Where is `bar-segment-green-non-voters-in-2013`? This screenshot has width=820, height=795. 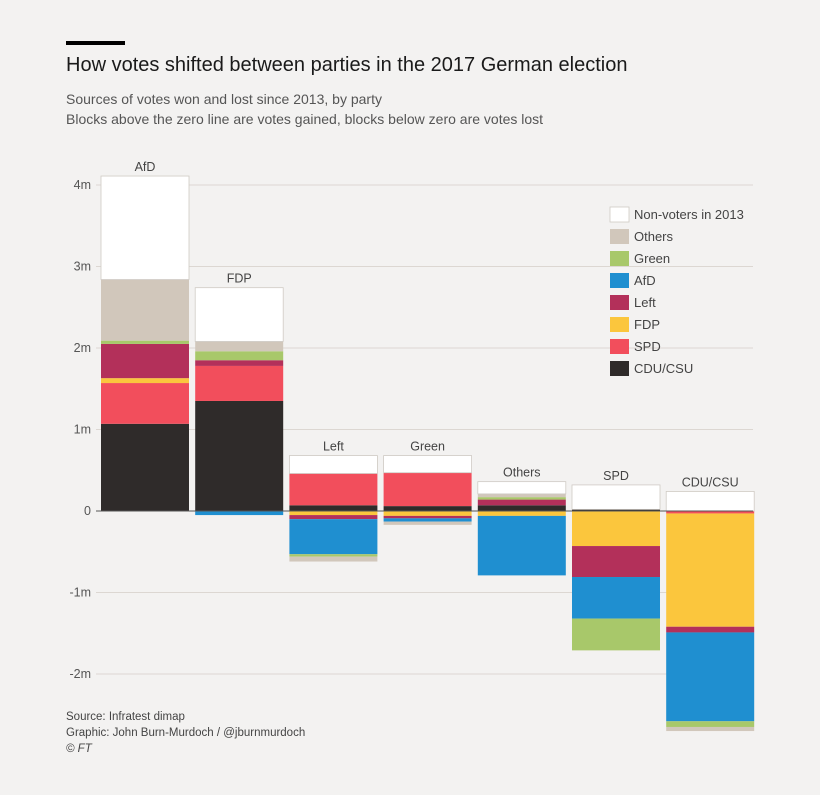 bar-segment-green-non-voters-in-2013 is located at coordinates (428, 464).